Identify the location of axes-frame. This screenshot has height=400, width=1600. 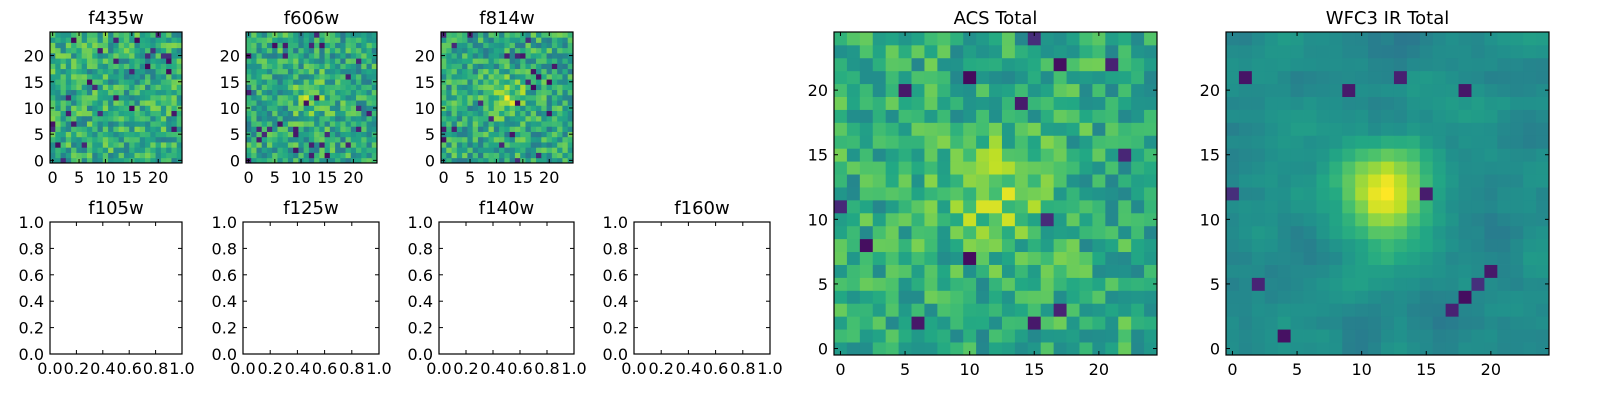
(311, 97).